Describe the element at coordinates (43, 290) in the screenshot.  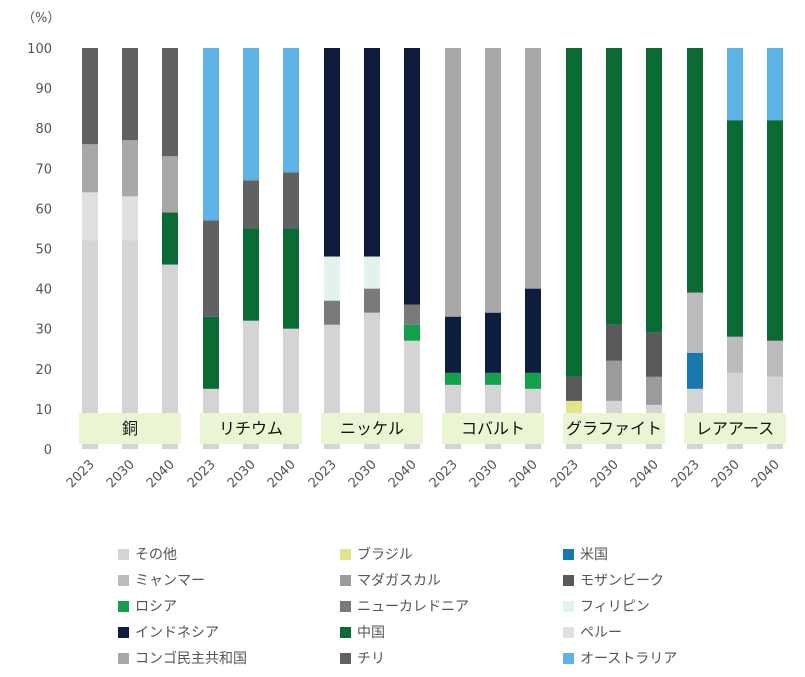
I see `y-tick-label: 40` at that location.